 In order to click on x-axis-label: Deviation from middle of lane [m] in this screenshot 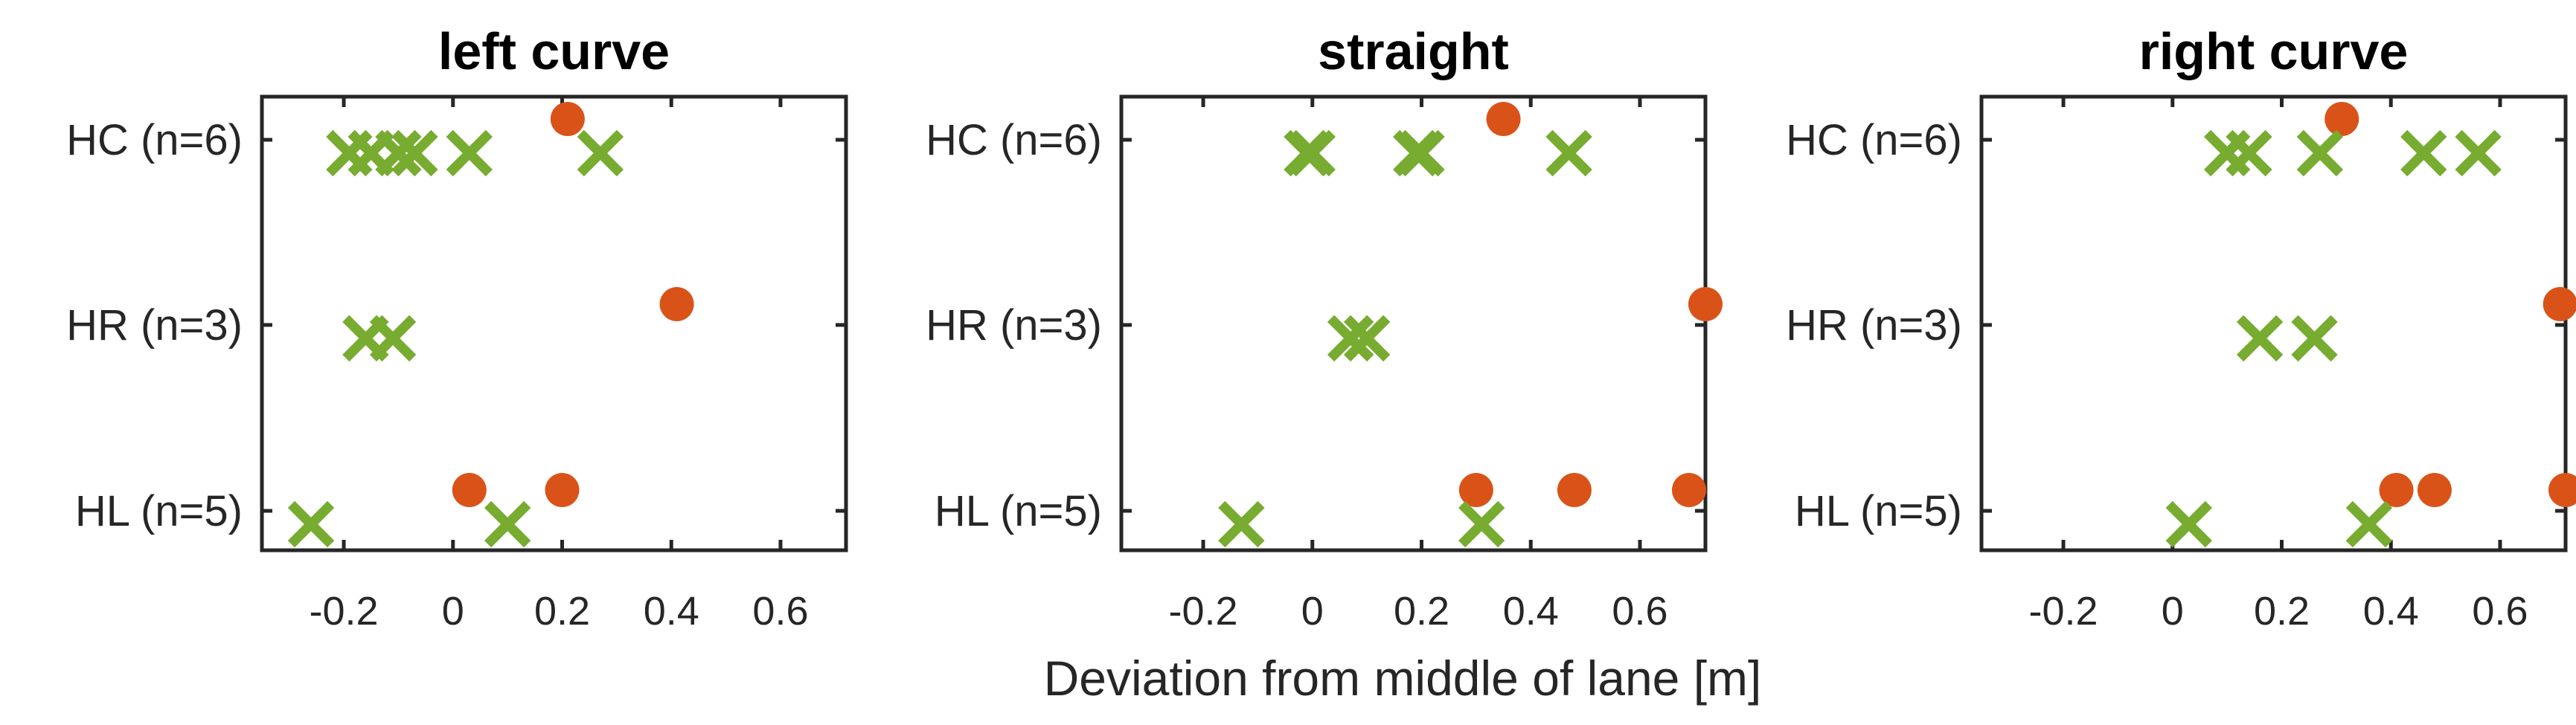, I will do `click(1403, 678)`.